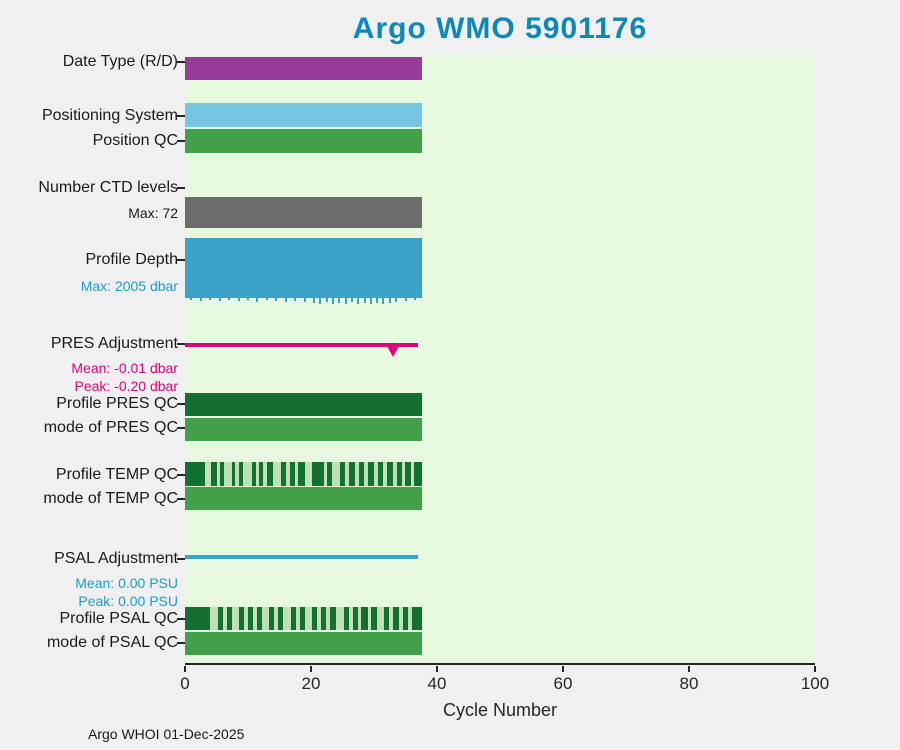  Describe the element at coordinates (500, 28) in the screenshot. I see `chart-title: Argo WMO 5901176` at that location.